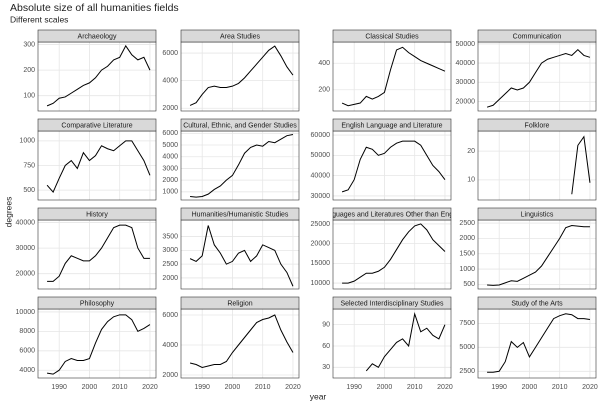 The image size is (600, 404). I want to click on strip-group: Study of the Arts, so click(537, 303).